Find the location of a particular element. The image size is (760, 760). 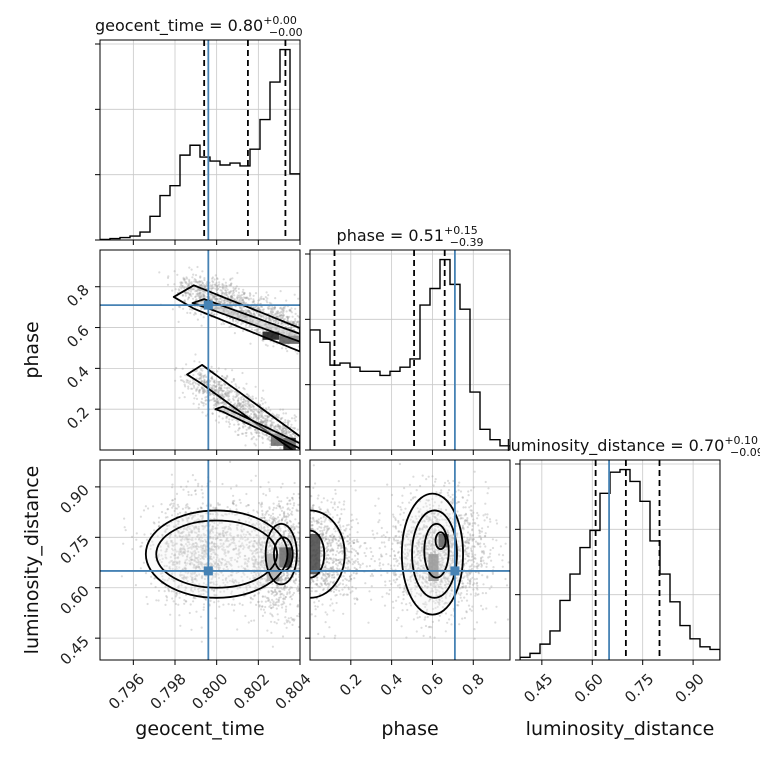

panel-frame is located at coordinates (200, 560).